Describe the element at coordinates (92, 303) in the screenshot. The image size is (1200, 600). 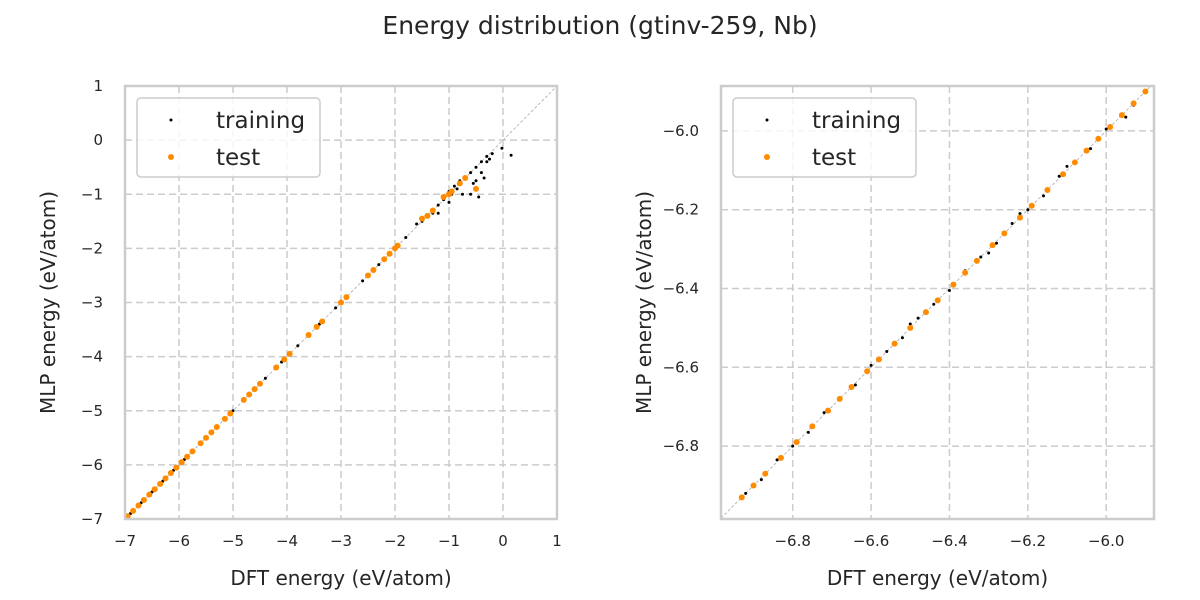
I see `y-tick-label: −3` at that location.